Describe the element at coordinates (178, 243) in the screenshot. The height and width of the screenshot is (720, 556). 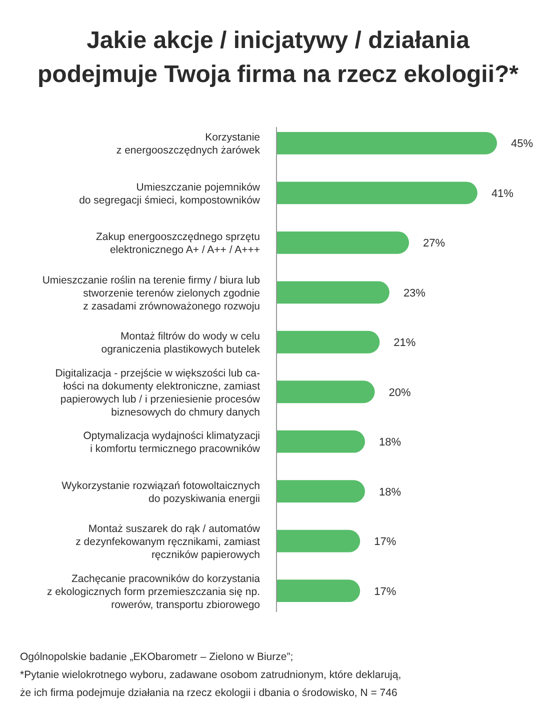
I see `y-tick-label: Zakup energooszczędnego sprzętu elektronicznego A+ / A++ / A+++` at that location.